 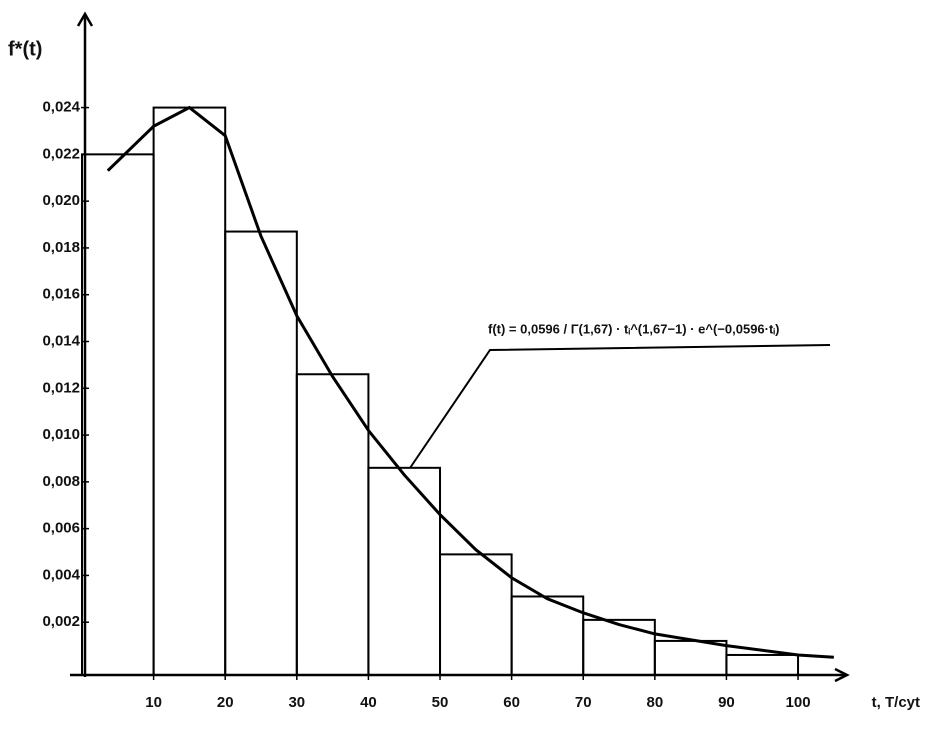 I want to click on x-tick-label: 20, so click(x=225, y=702).